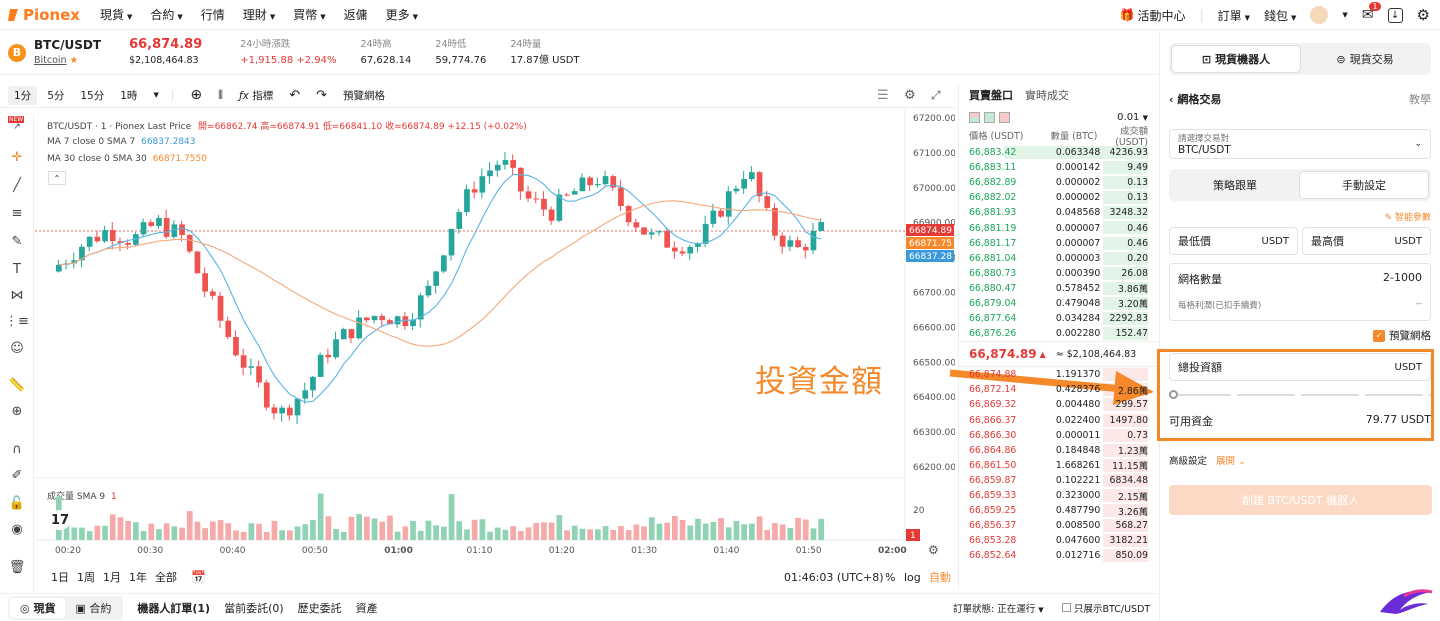 The image size is (1440, 621). I want to click on horizontal-lines-icon: ≡, so click(17, 213).